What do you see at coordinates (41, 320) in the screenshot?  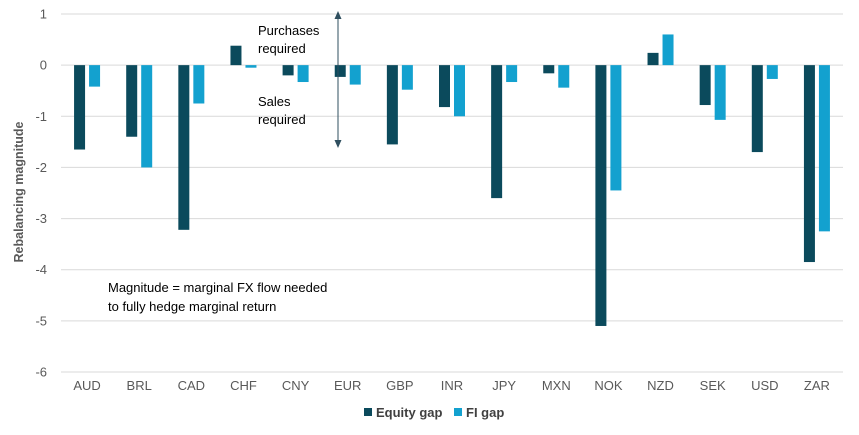 I see `y-tick-label: -5` at bounding box center [41, 320].